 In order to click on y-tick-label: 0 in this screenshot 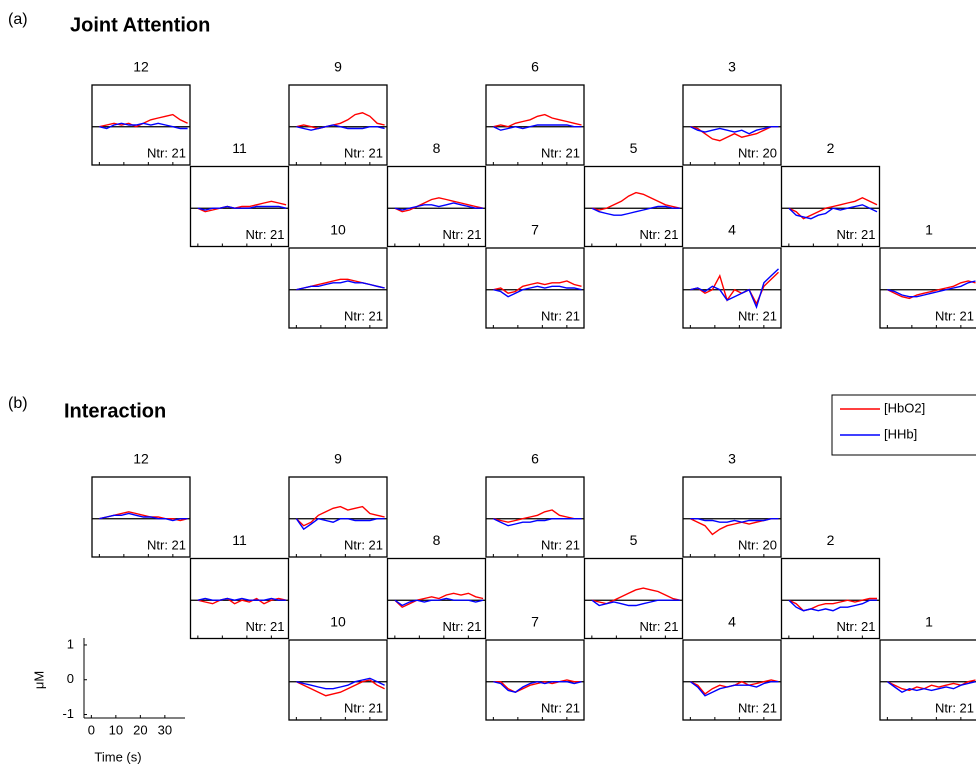, I will do `click(70, 678)`.